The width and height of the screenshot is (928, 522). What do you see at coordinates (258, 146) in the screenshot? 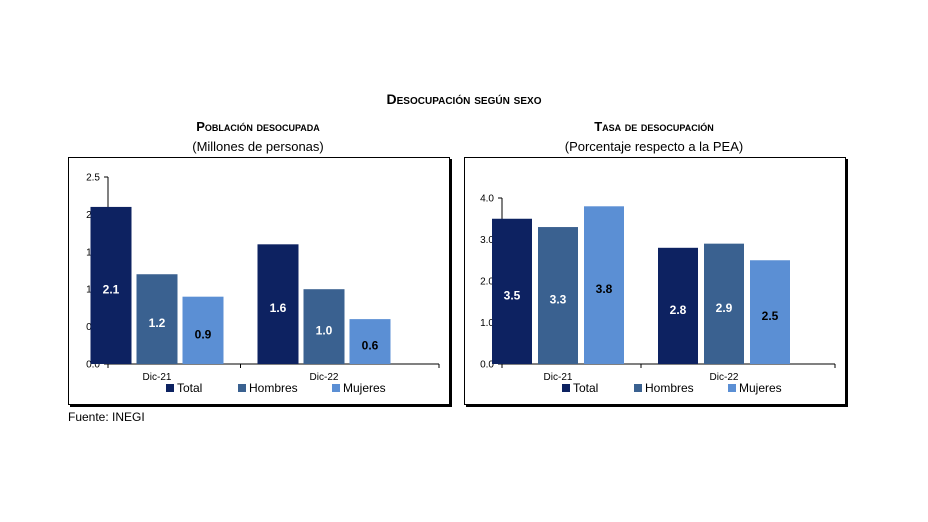
I see `left-chart-subtitle: (Millones de personas)` at bounding box center [258, 146].